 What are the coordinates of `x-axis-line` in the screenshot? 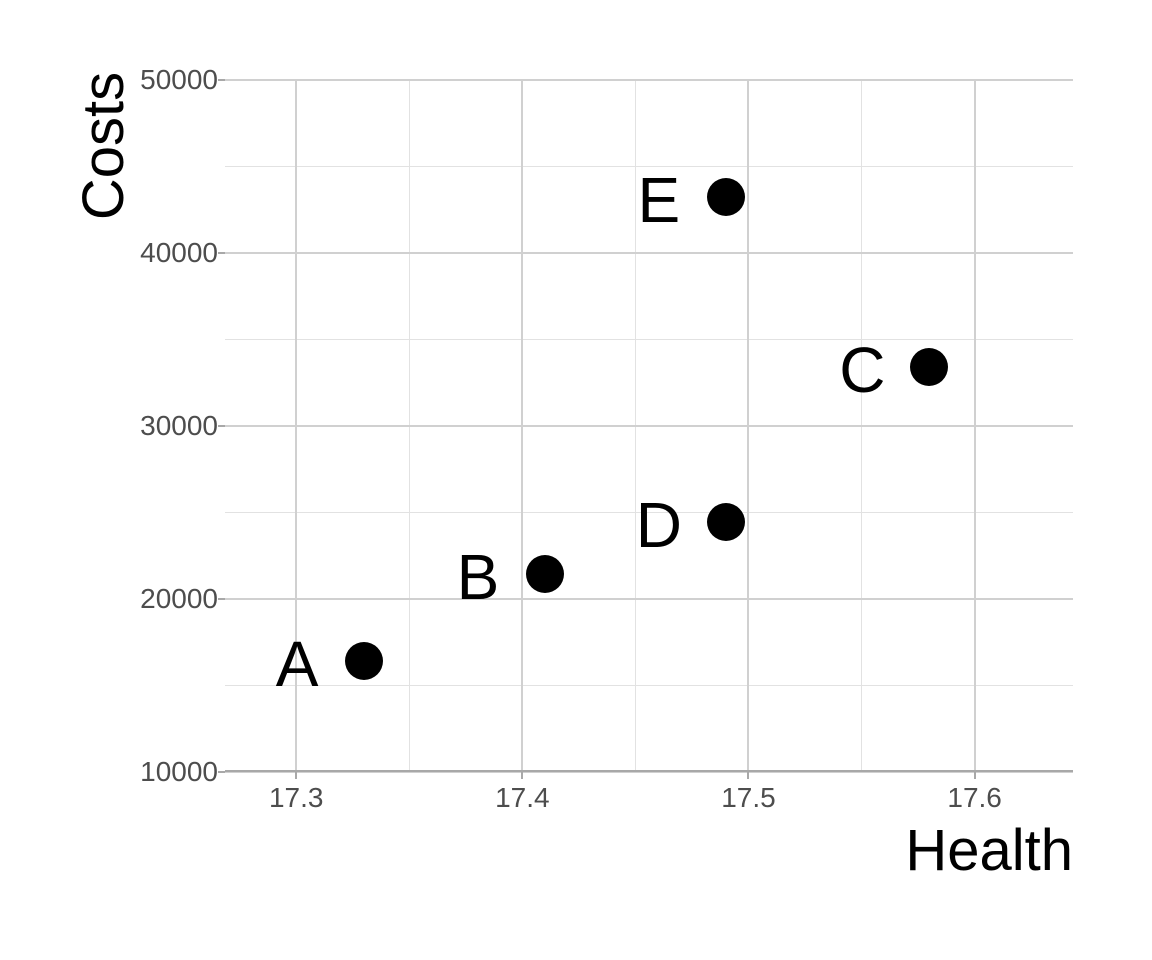 It's located at (649, 771).